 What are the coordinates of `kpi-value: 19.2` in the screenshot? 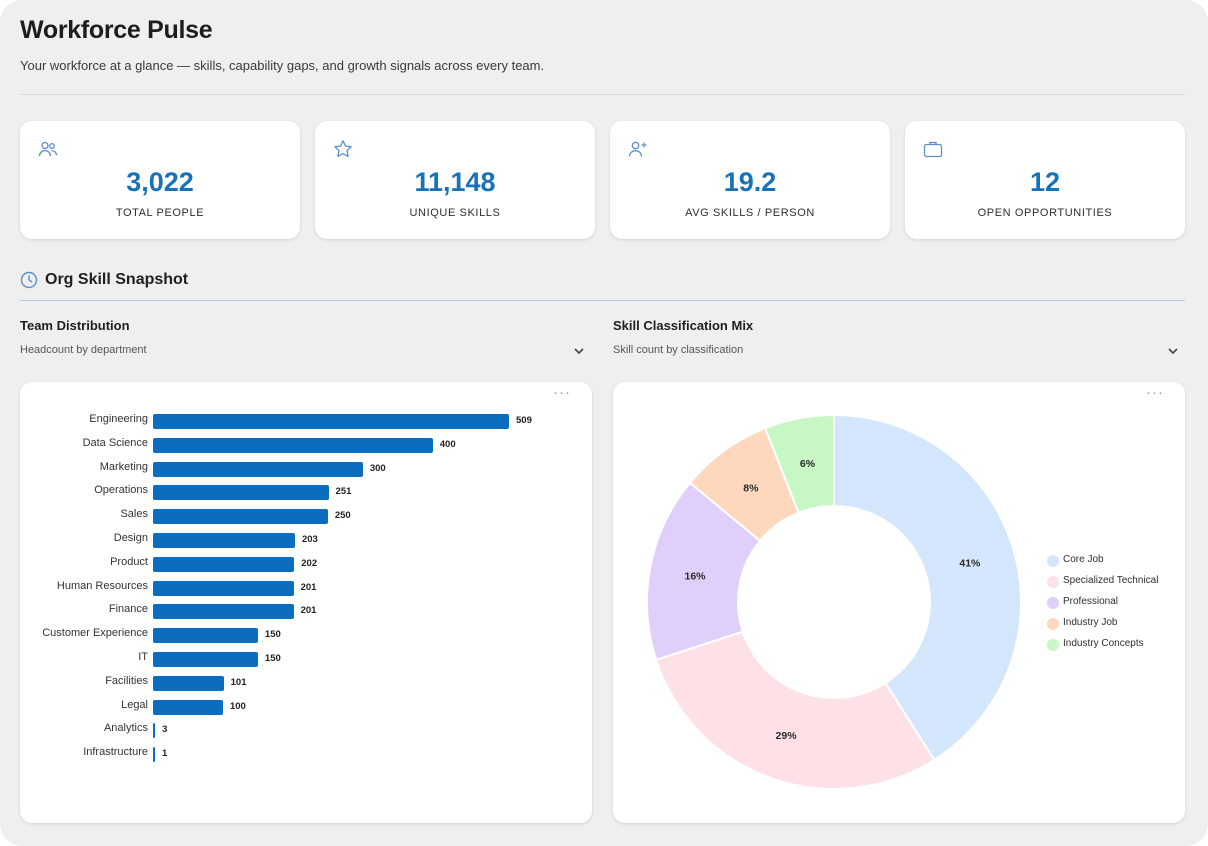 It's located at (750, 182).